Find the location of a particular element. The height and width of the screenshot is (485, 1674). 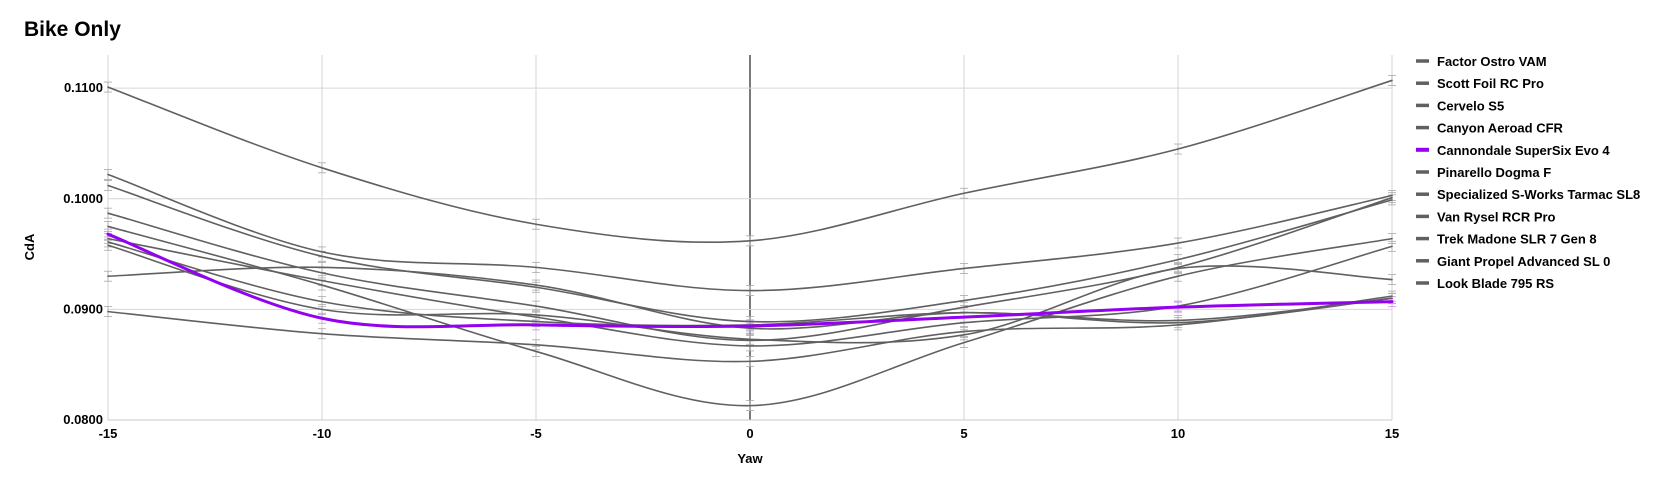

x-tick-label: 15 is located at coordinates (1392, 433).